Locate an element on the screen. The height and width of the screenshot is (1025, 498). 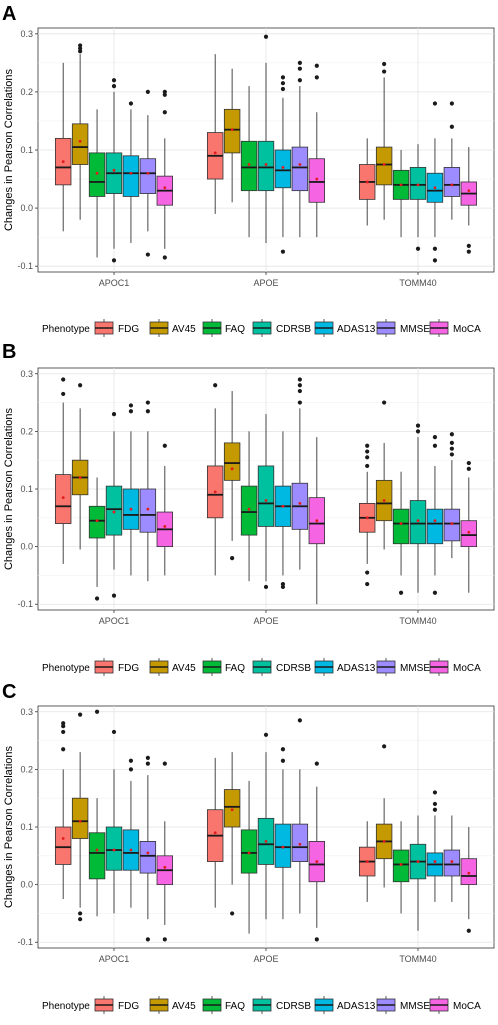
box-faq-tomm40 is located at coordinates (401, 533).